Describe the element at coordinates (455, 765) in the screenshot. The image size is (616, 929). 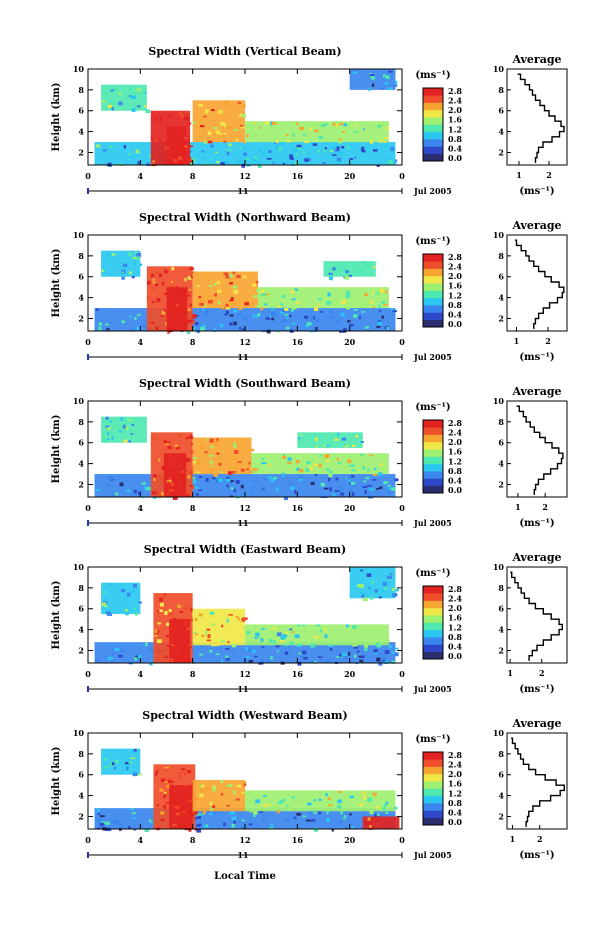
I see `colorbar-tick-label: 2.4` at that location.